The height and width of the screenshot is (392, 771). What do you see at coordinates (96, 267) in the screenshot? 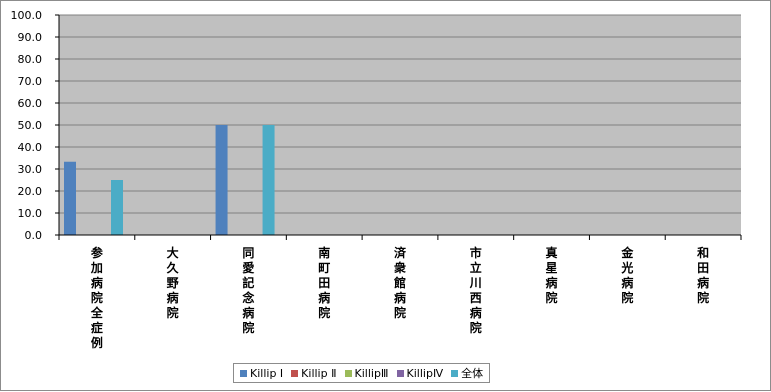
I see `x-category-char: 加` at bounding box center [96, 267].